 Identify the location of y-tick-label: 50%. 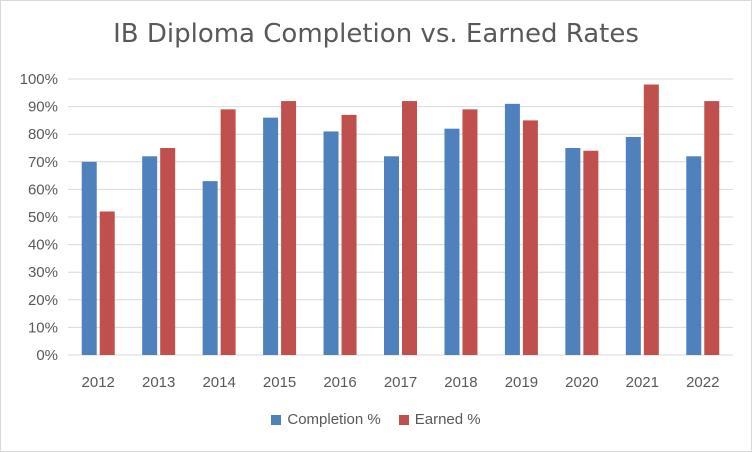
(43, 217).